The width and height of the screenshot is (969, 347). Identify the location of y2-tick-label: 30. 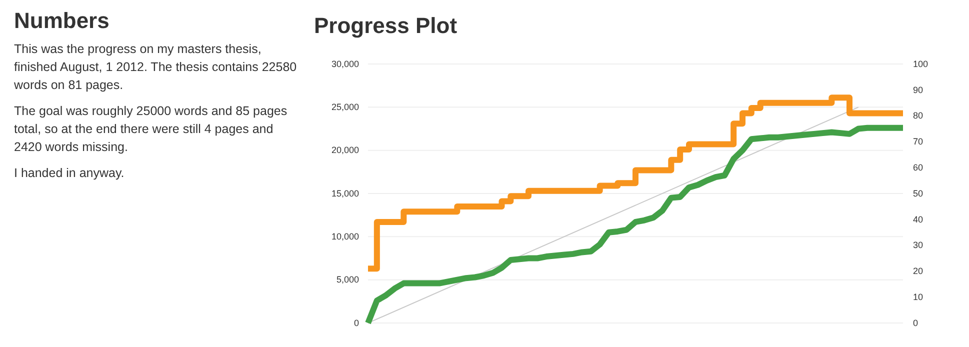
(918, 245).